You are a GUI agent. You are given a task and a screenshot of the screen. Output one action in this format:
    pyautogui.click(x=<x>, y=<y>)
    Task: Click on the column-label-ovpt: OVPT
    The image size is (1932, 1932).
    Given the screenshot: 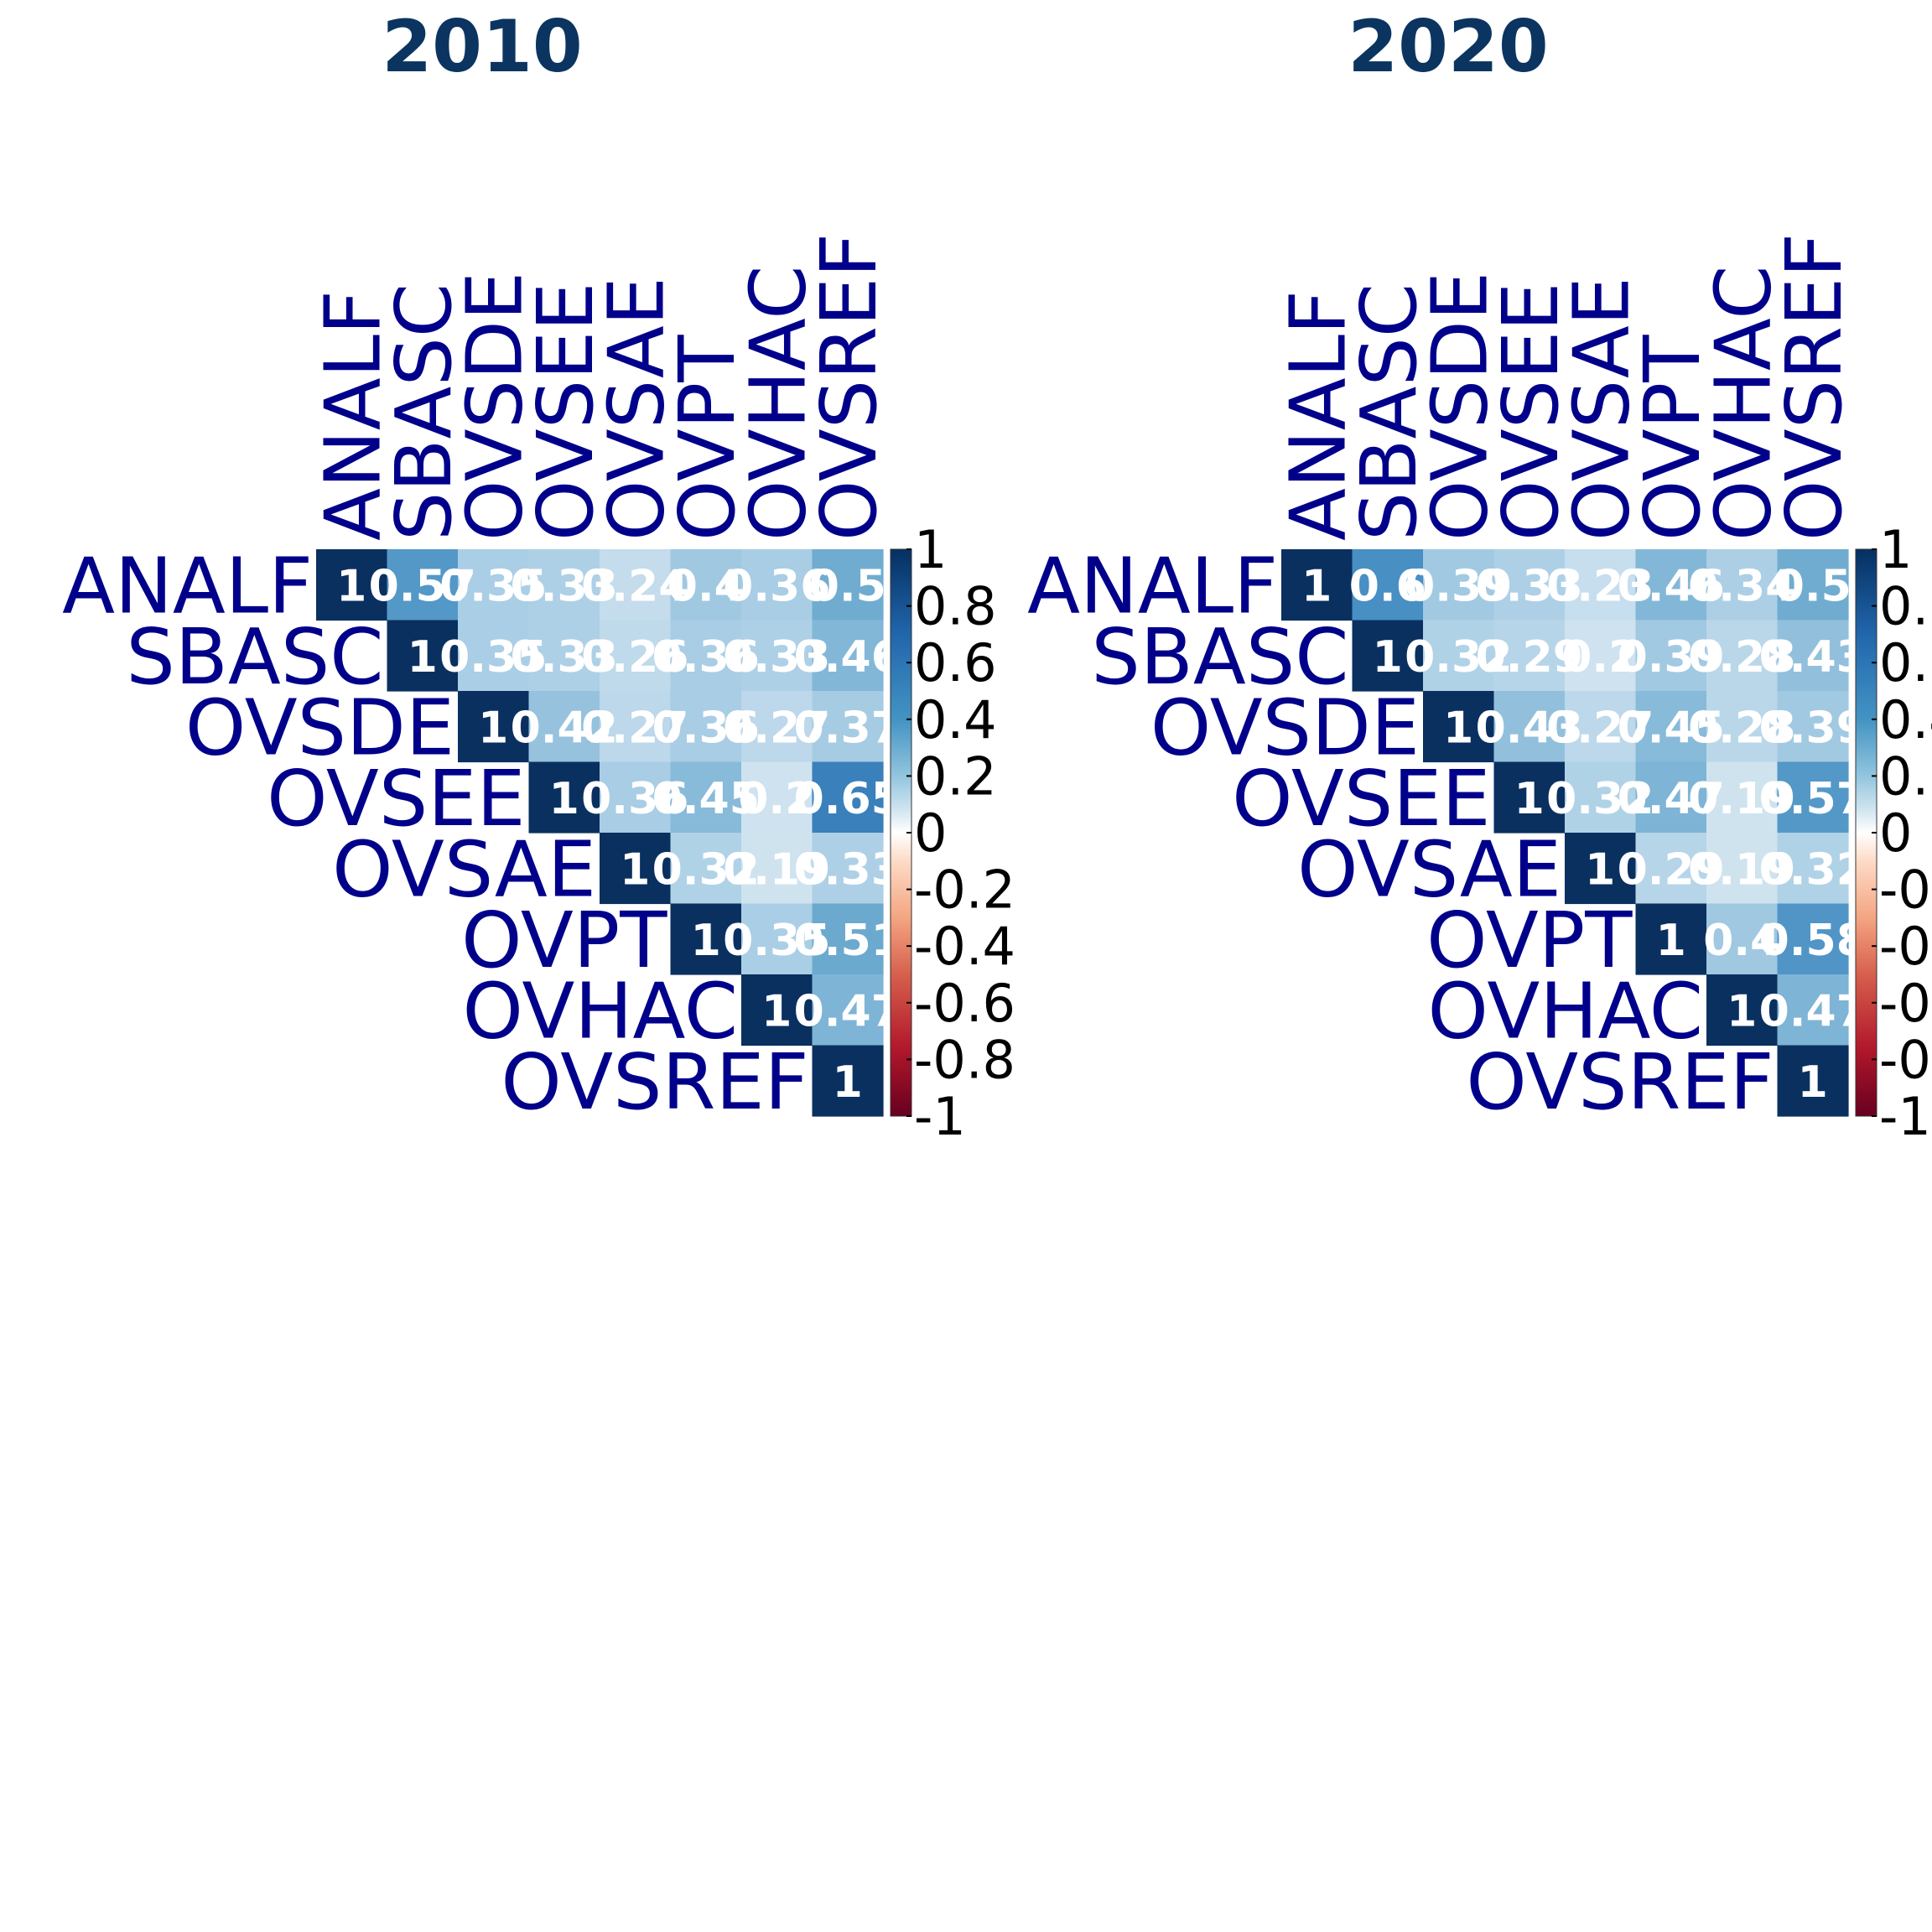 What is the action you would take?
    pyautogui.click(x=707, y=438)
    